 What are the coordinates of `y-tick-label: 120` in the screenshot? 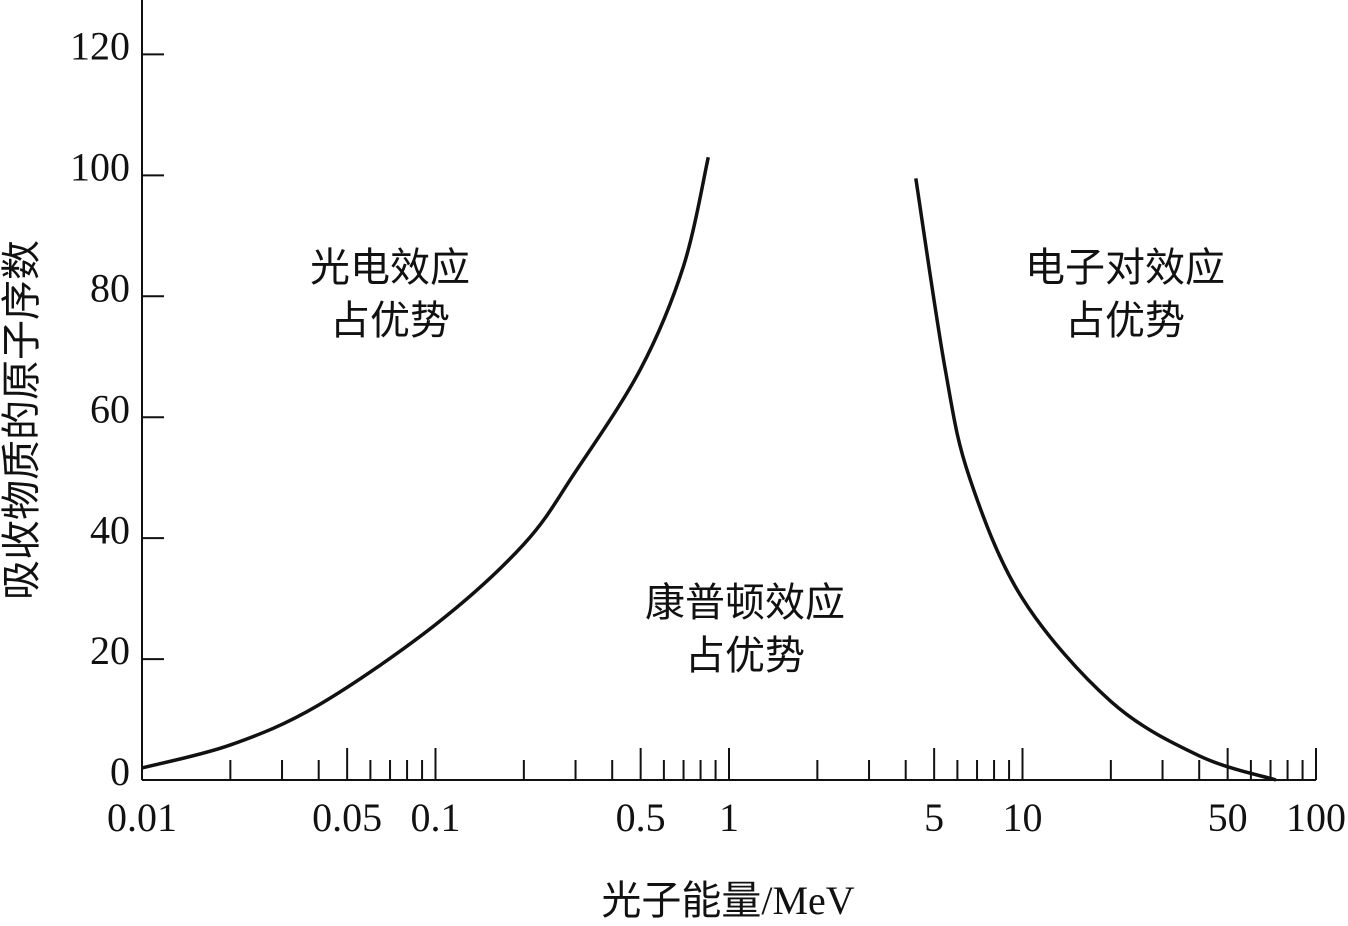 It's located at (100, 46).